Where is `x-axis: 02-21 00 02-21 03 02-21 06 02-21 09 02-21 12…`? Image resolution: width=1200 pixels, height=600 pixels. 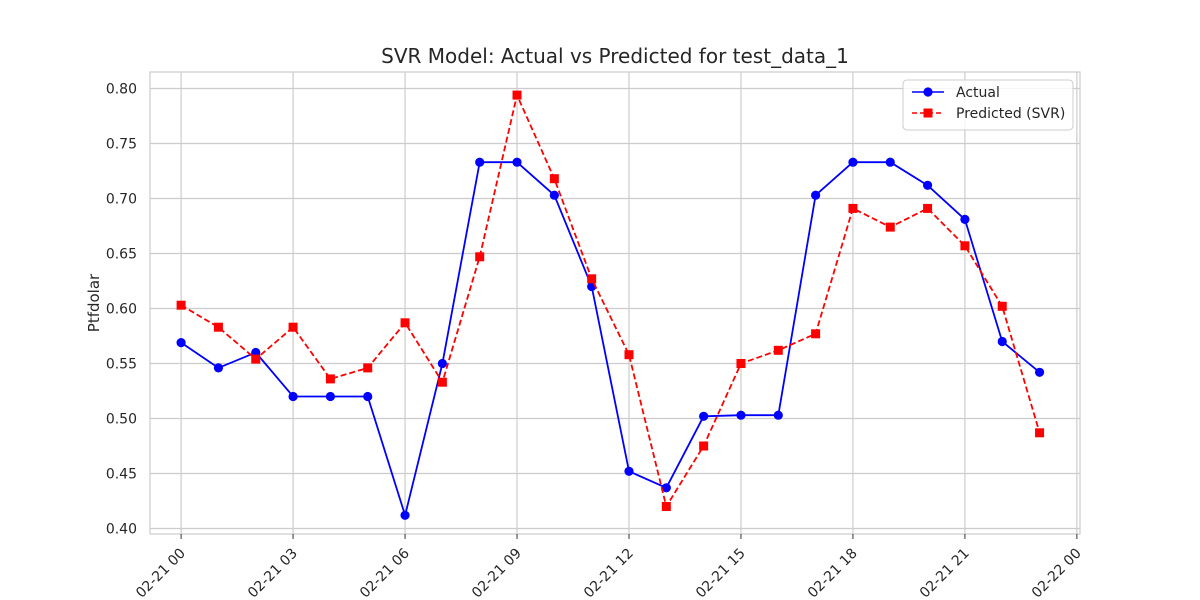 x-axis: 02-21 00 02-21 03 02-21 06 02-21 09 02-21 12… is located at coordinates (609, 567).